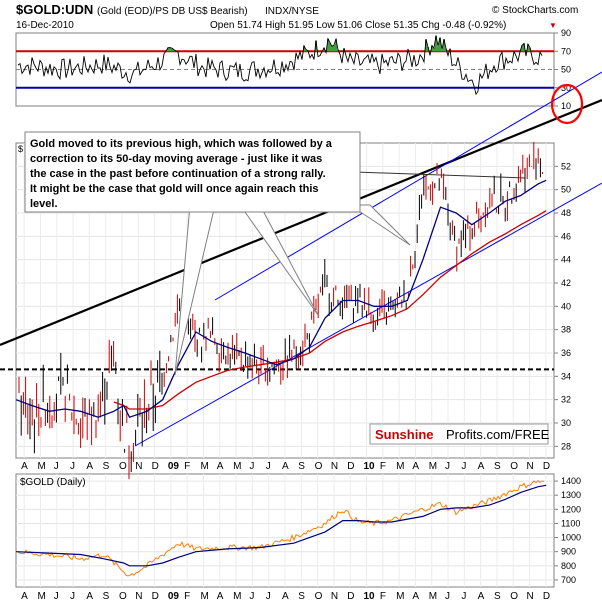  I want to click on price-tick-label: 36, so click(566, 353).